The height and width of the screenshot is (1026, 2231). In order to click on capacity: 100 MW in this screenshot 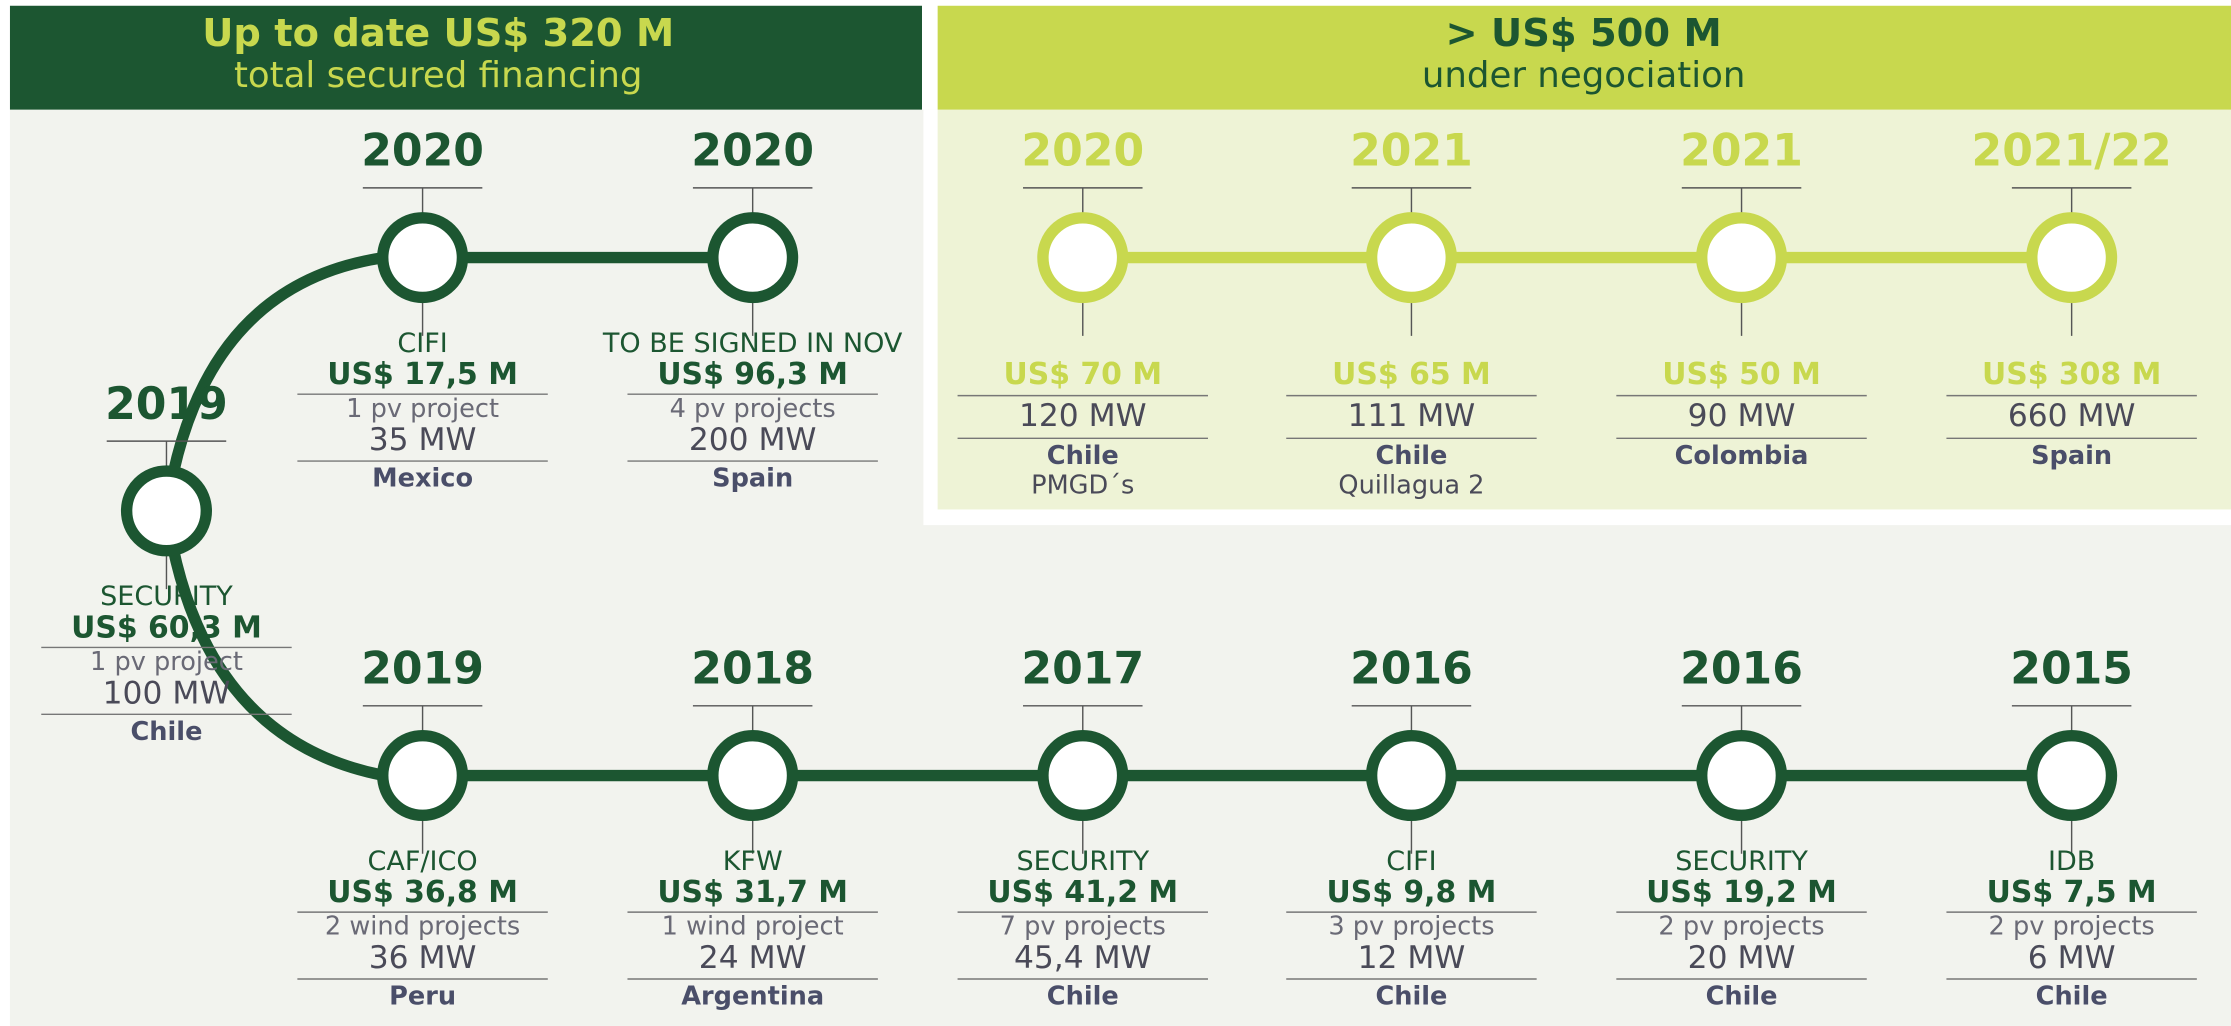, I will do `click(167, 693)`.